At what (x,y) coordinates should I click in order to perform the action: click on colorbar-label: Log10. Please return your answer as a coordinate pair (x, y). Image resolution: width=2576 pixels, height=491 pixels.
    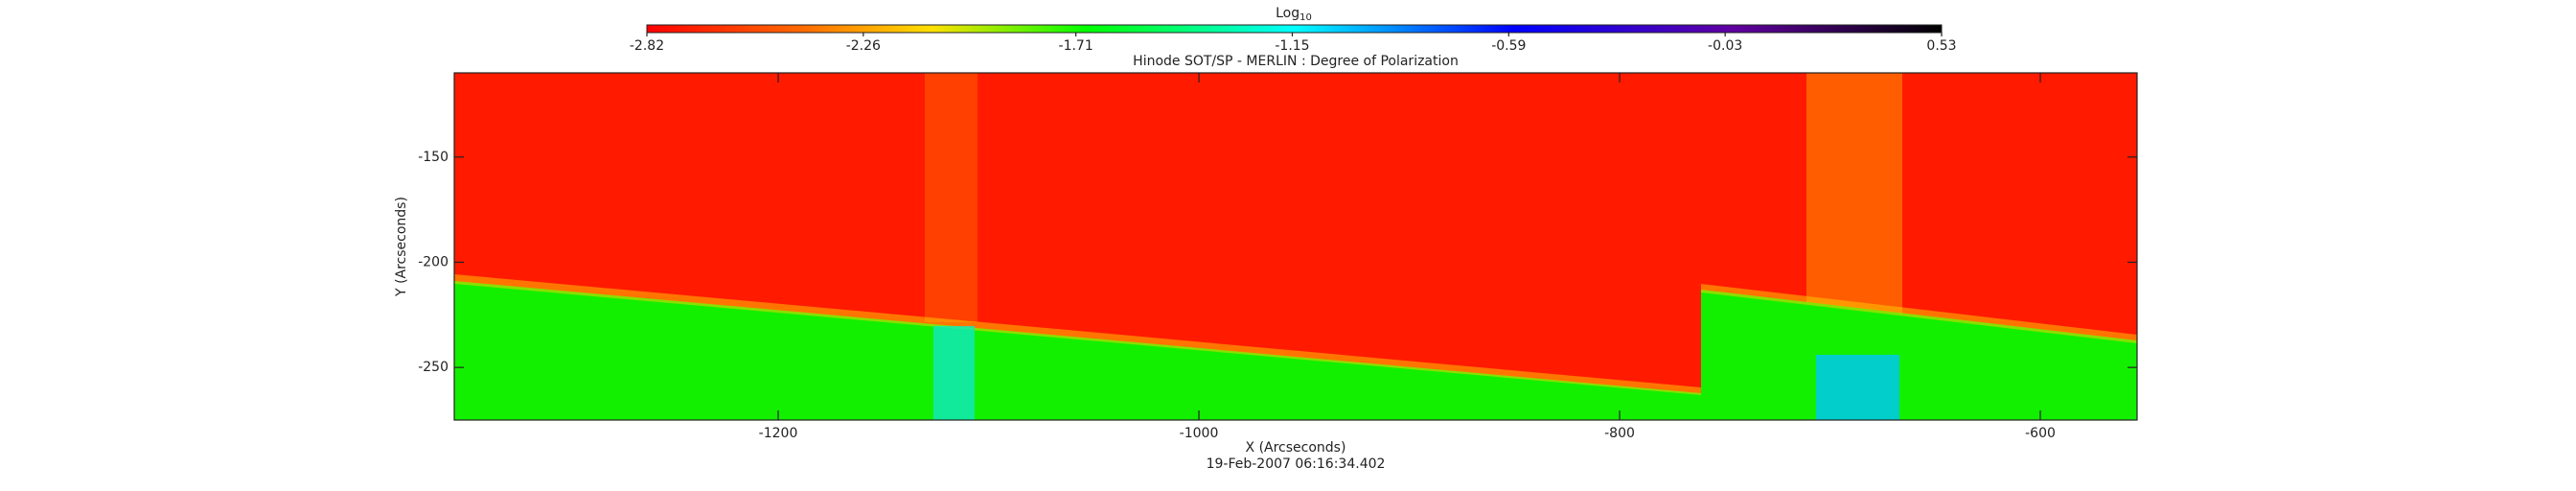
    Looking at the image, I should click on (1294, 14).